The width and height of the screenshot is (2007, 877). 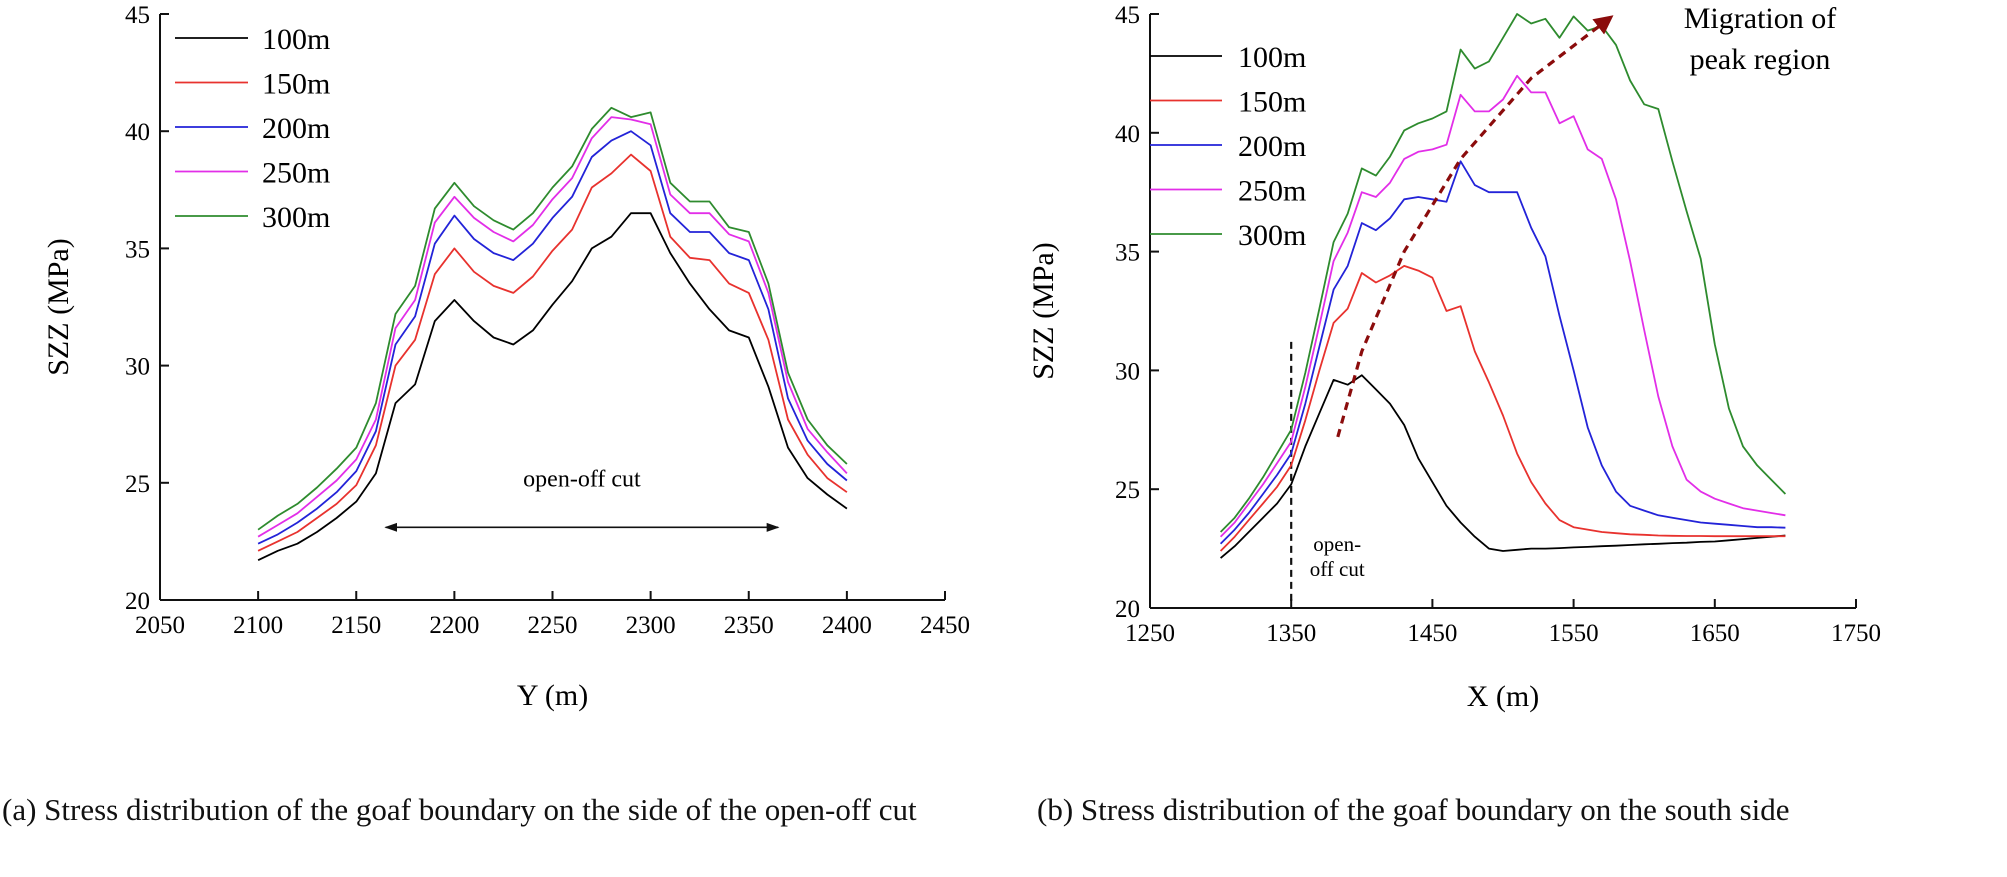 What do you see at coordinates (454, 625) in the screenshot?
I see `x-tick-label: 2200` at bounding box center [454, 625].